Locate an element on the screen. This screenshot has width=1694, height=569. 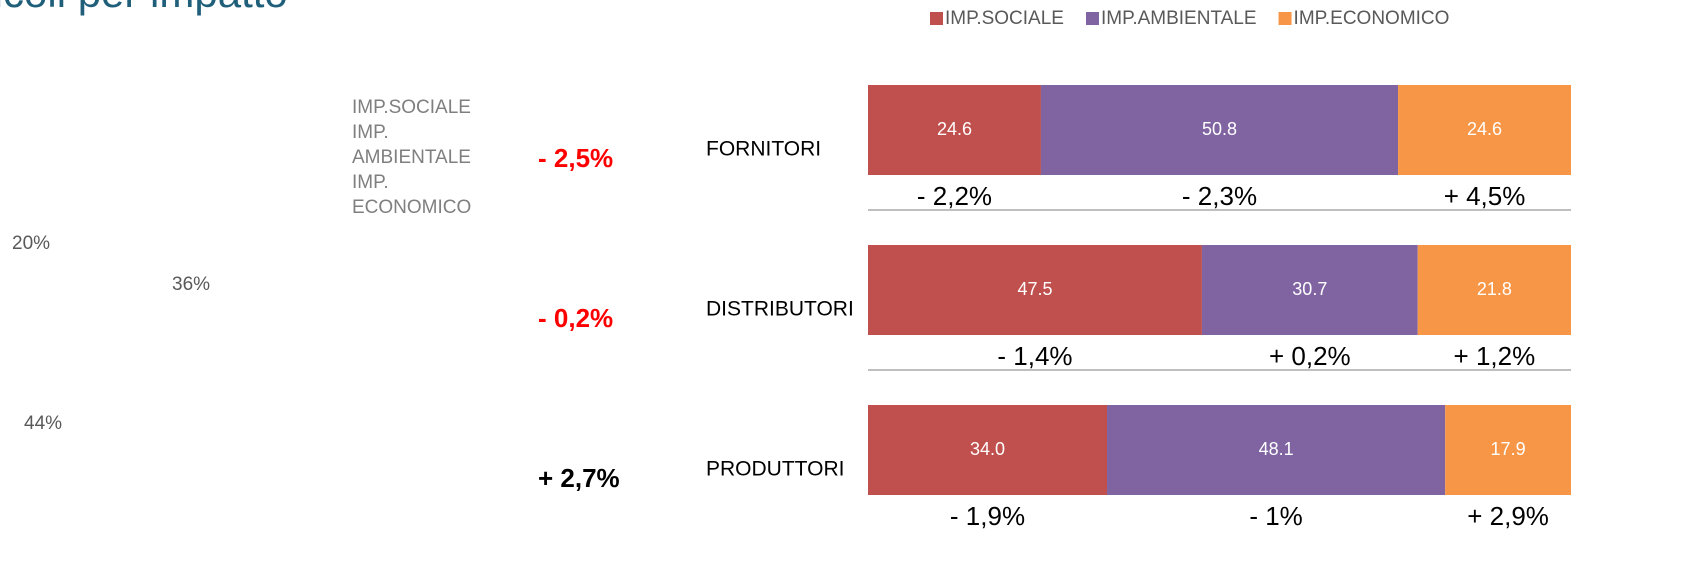
bar-value-label: 50.8 is located at coordinates (1219, 129).